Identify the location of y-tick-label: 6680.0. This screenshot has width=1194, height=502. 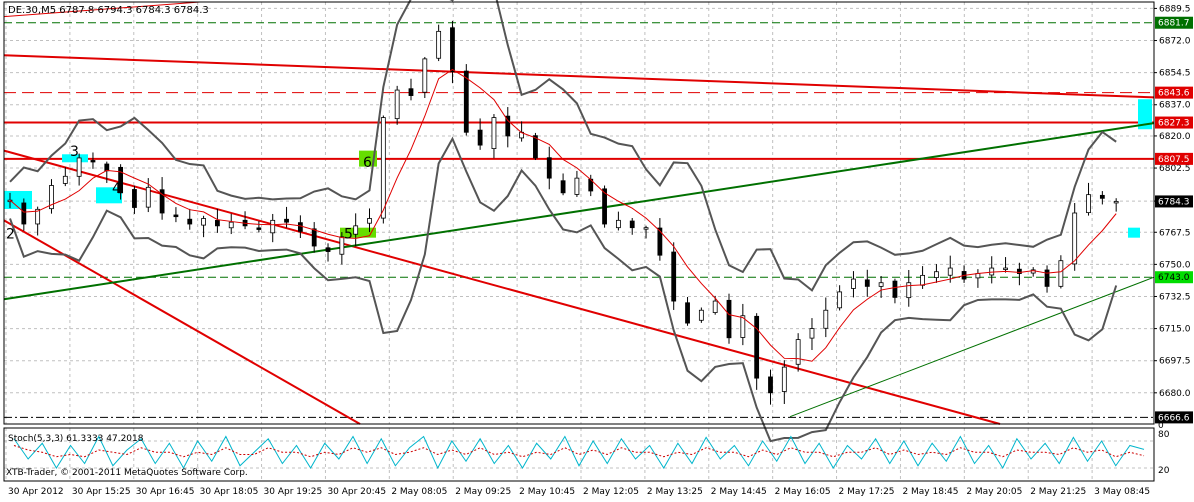
(1175, 394).